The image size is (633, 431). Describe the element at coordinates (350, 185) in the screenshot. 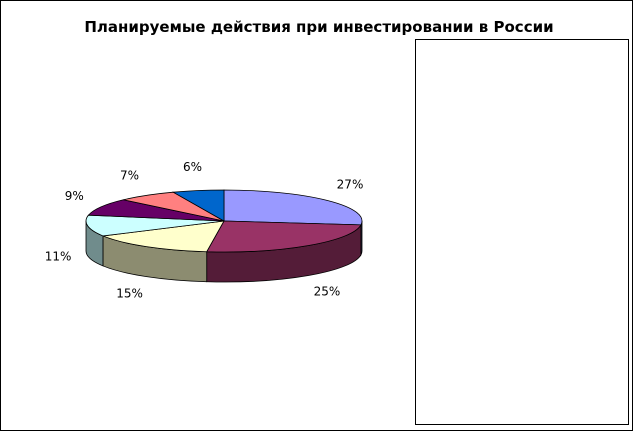

I see `data-label-1: 27%` at that location.